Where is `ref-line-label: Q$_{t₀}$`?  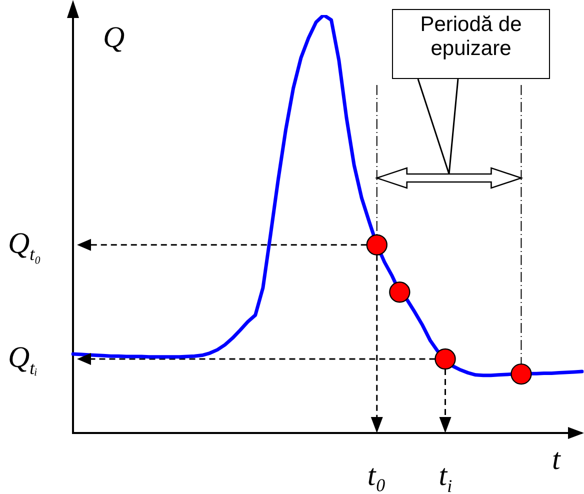 ref-line-label: Q$_{t₀}$ is located at coordinates (24, 245).